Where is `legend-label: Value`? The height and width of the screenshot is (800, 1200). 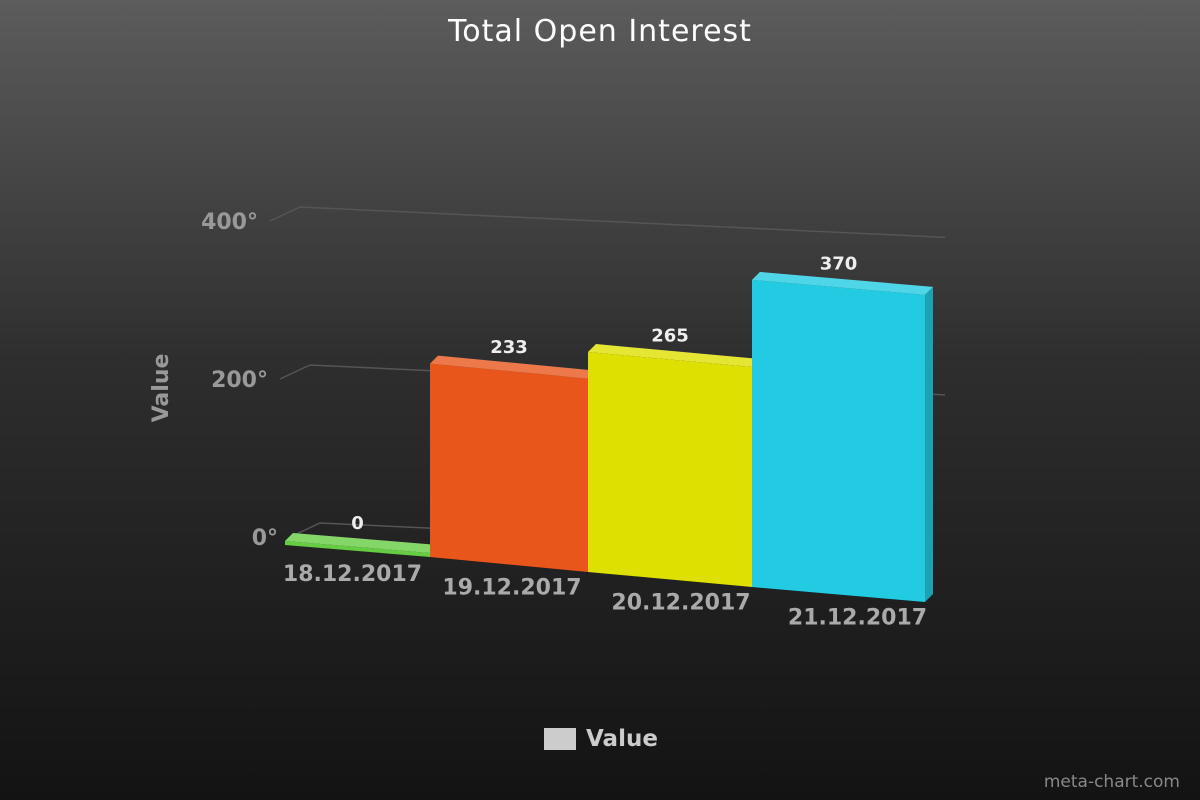 legend-label: Value is located at coordinates (622, 739).